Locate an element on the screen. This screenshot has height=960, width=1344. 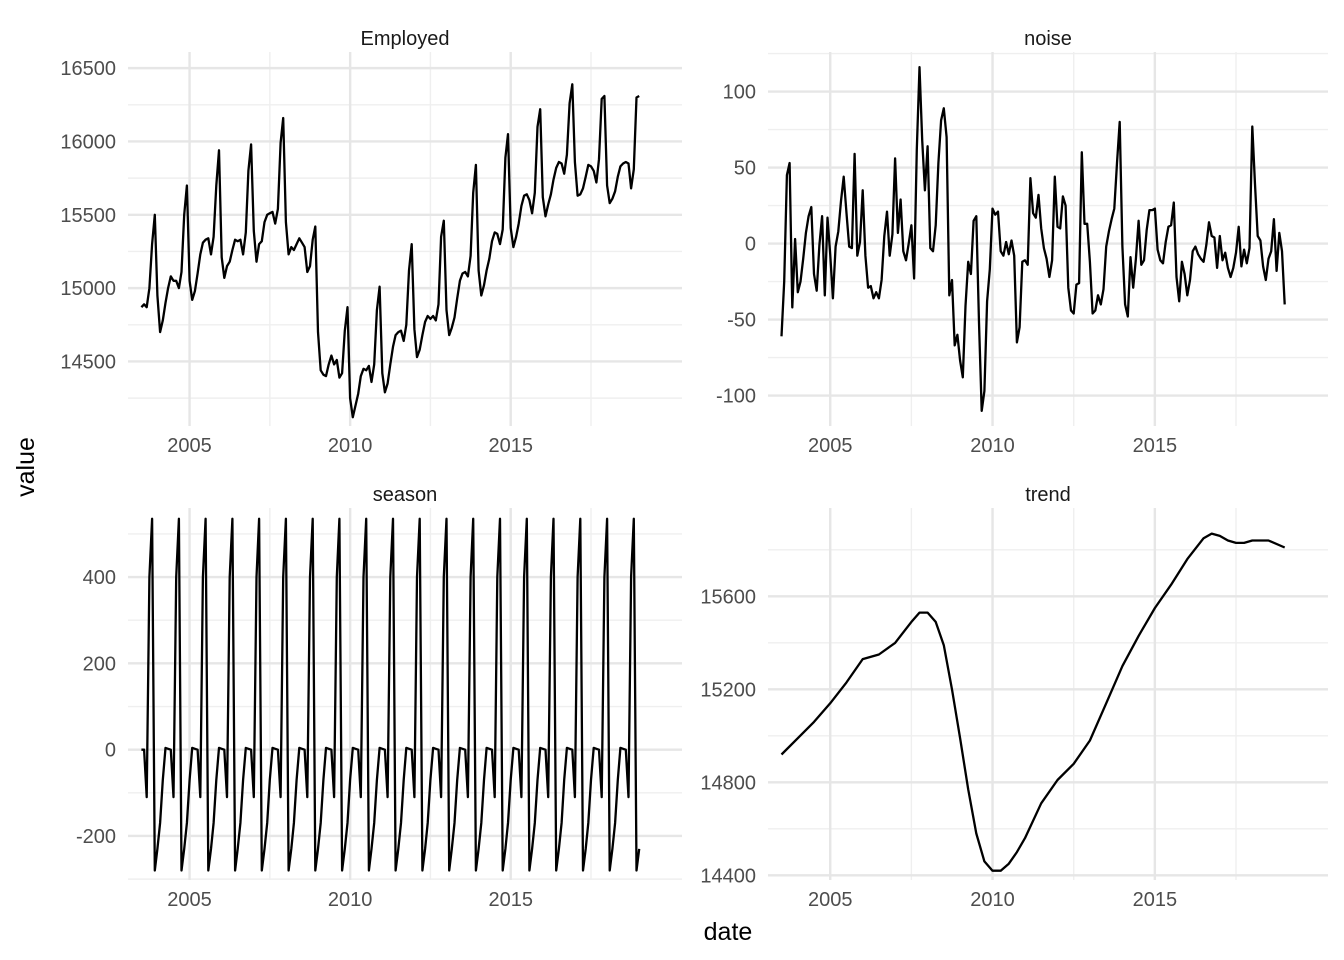
y-tick-label: 14800 is located at coordinates (728, 783).